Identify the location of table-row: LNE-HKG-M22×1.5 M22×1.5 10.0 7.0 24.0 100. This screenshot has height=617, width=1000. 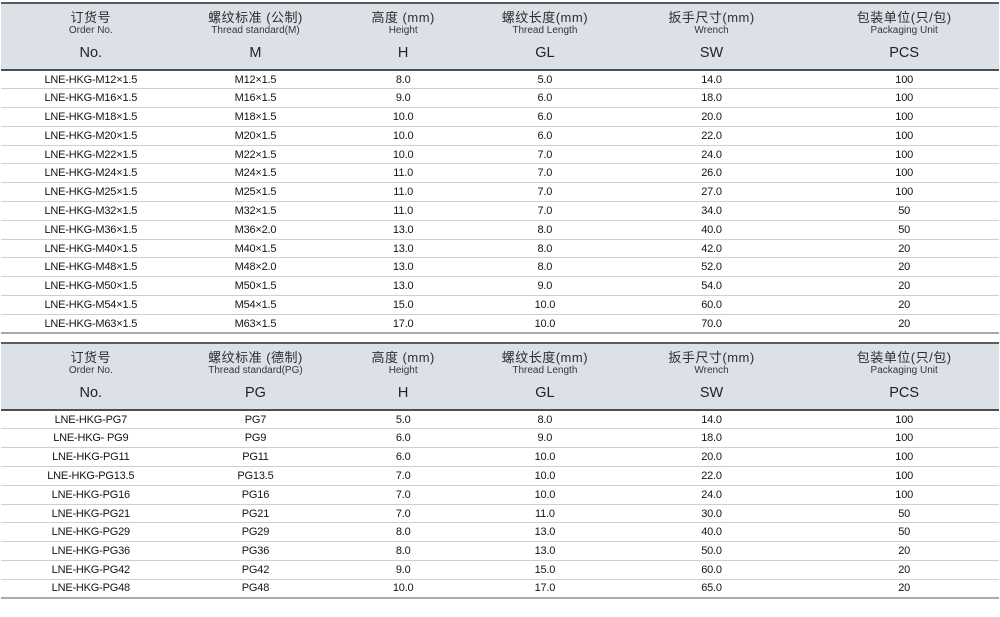
(500, 155).